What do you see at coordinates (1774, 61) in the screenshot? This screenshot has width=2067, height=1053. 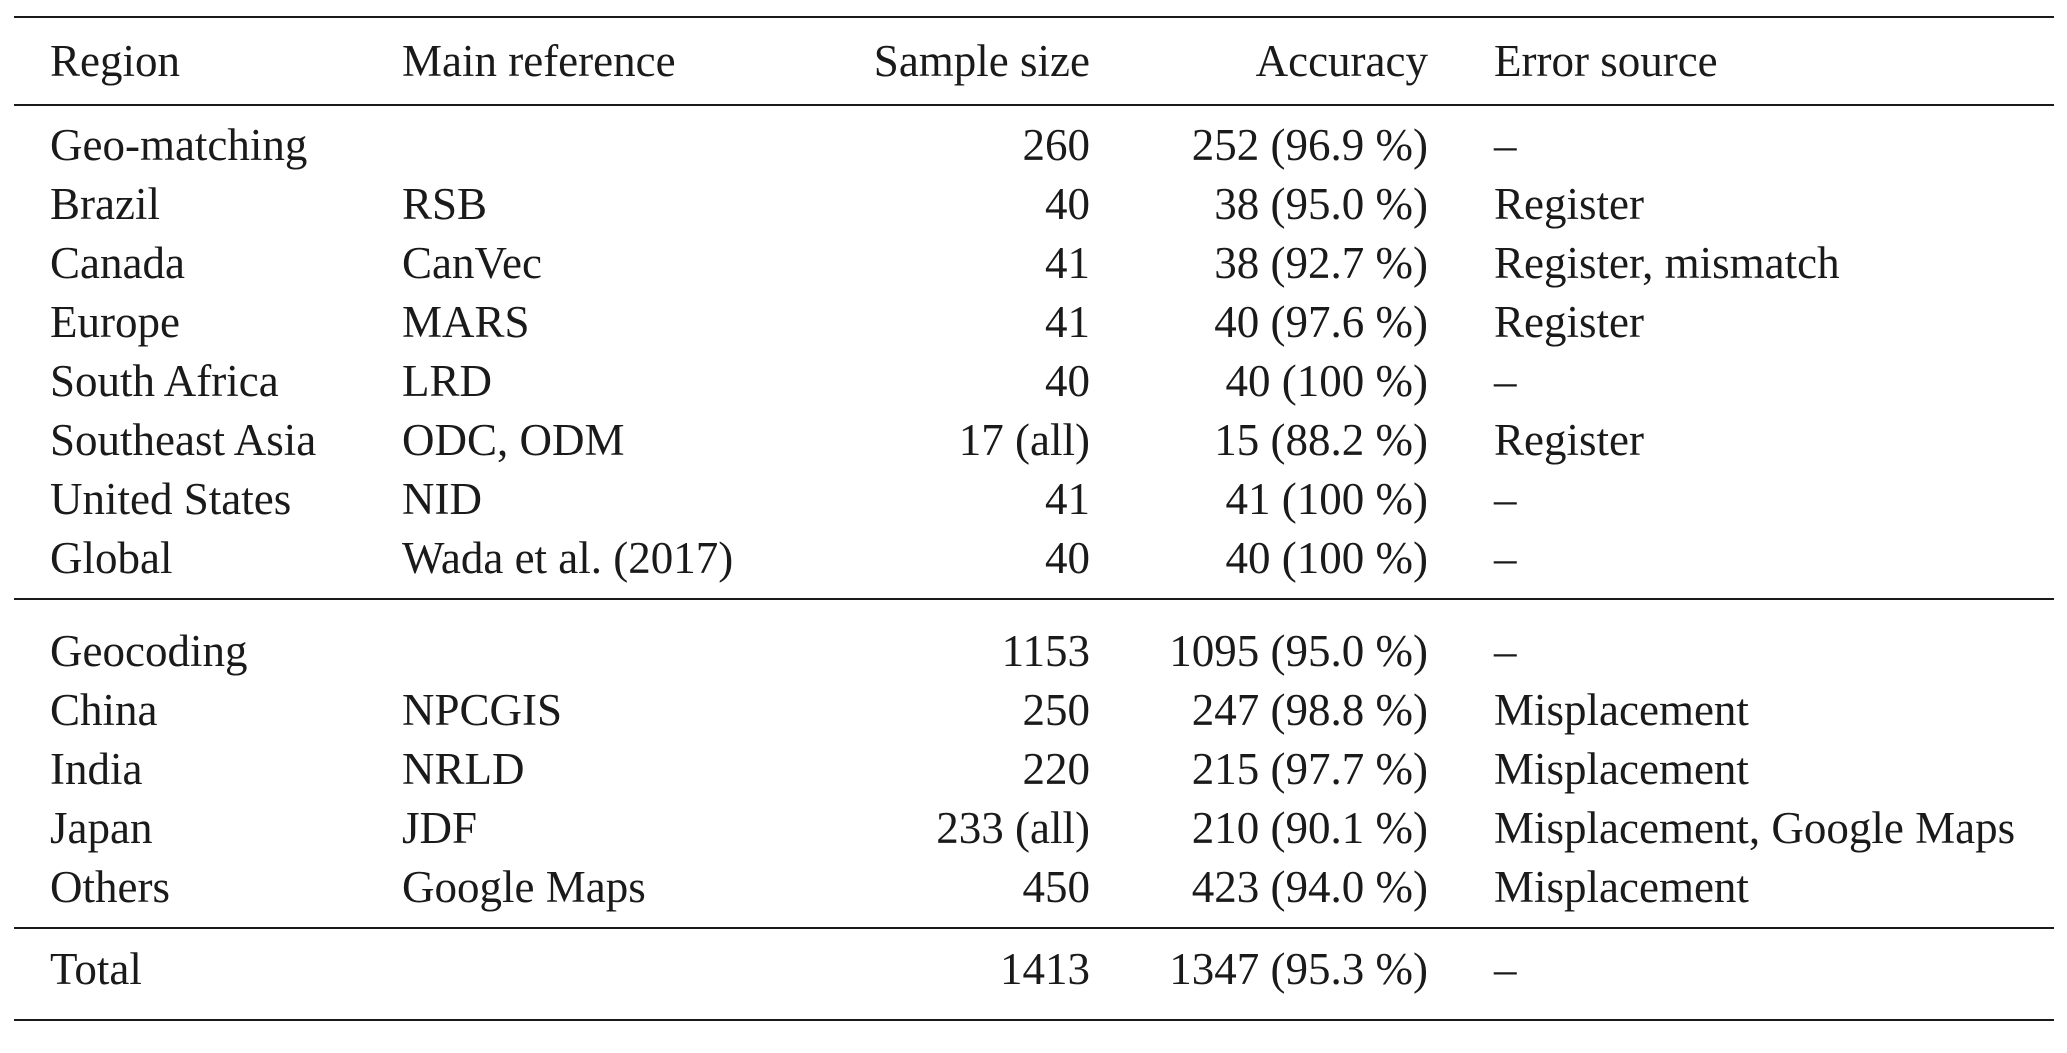 I see `header-error-source: Error source` at bounding box center [1774, 61].